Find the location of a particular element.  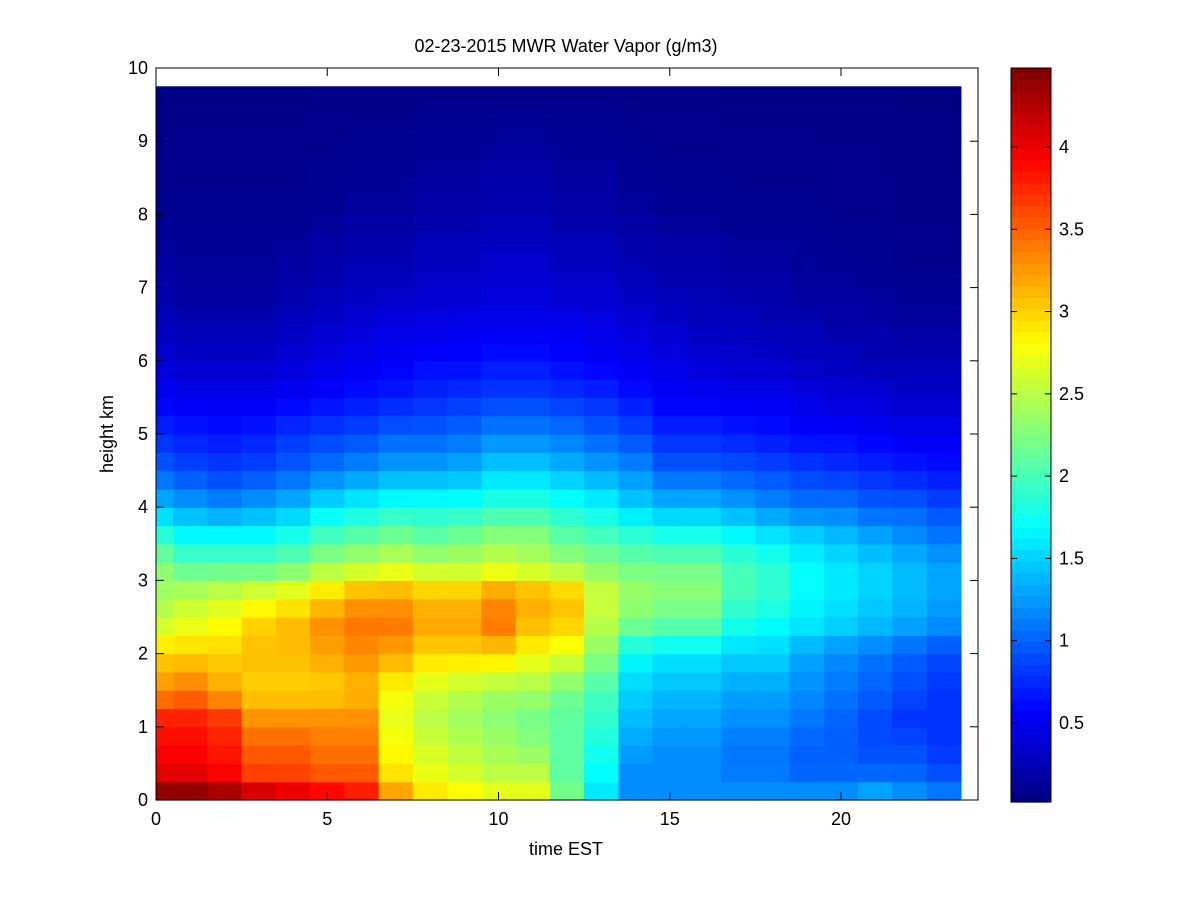

y-tick-label: 8 is located at coordinates (143, 214).